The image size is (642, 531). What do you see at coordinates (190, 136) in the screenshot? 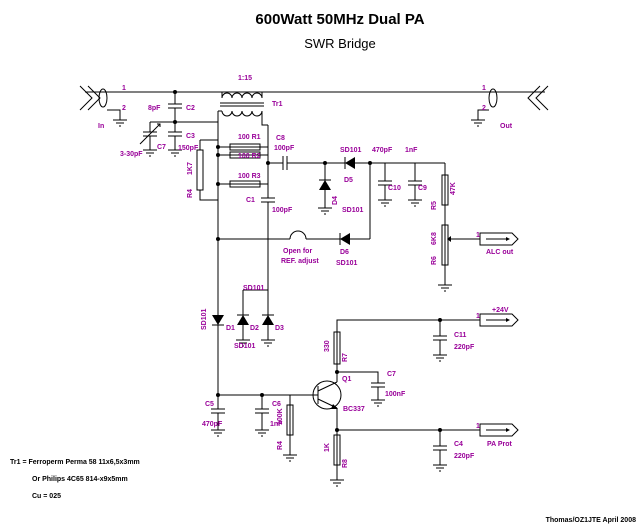
I see `label: C3` at bounding box center [190, 136].